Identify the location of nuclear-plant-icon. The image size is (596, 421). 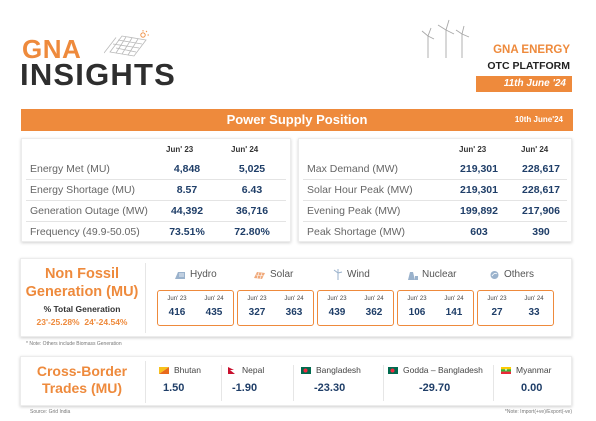
(413, 275).